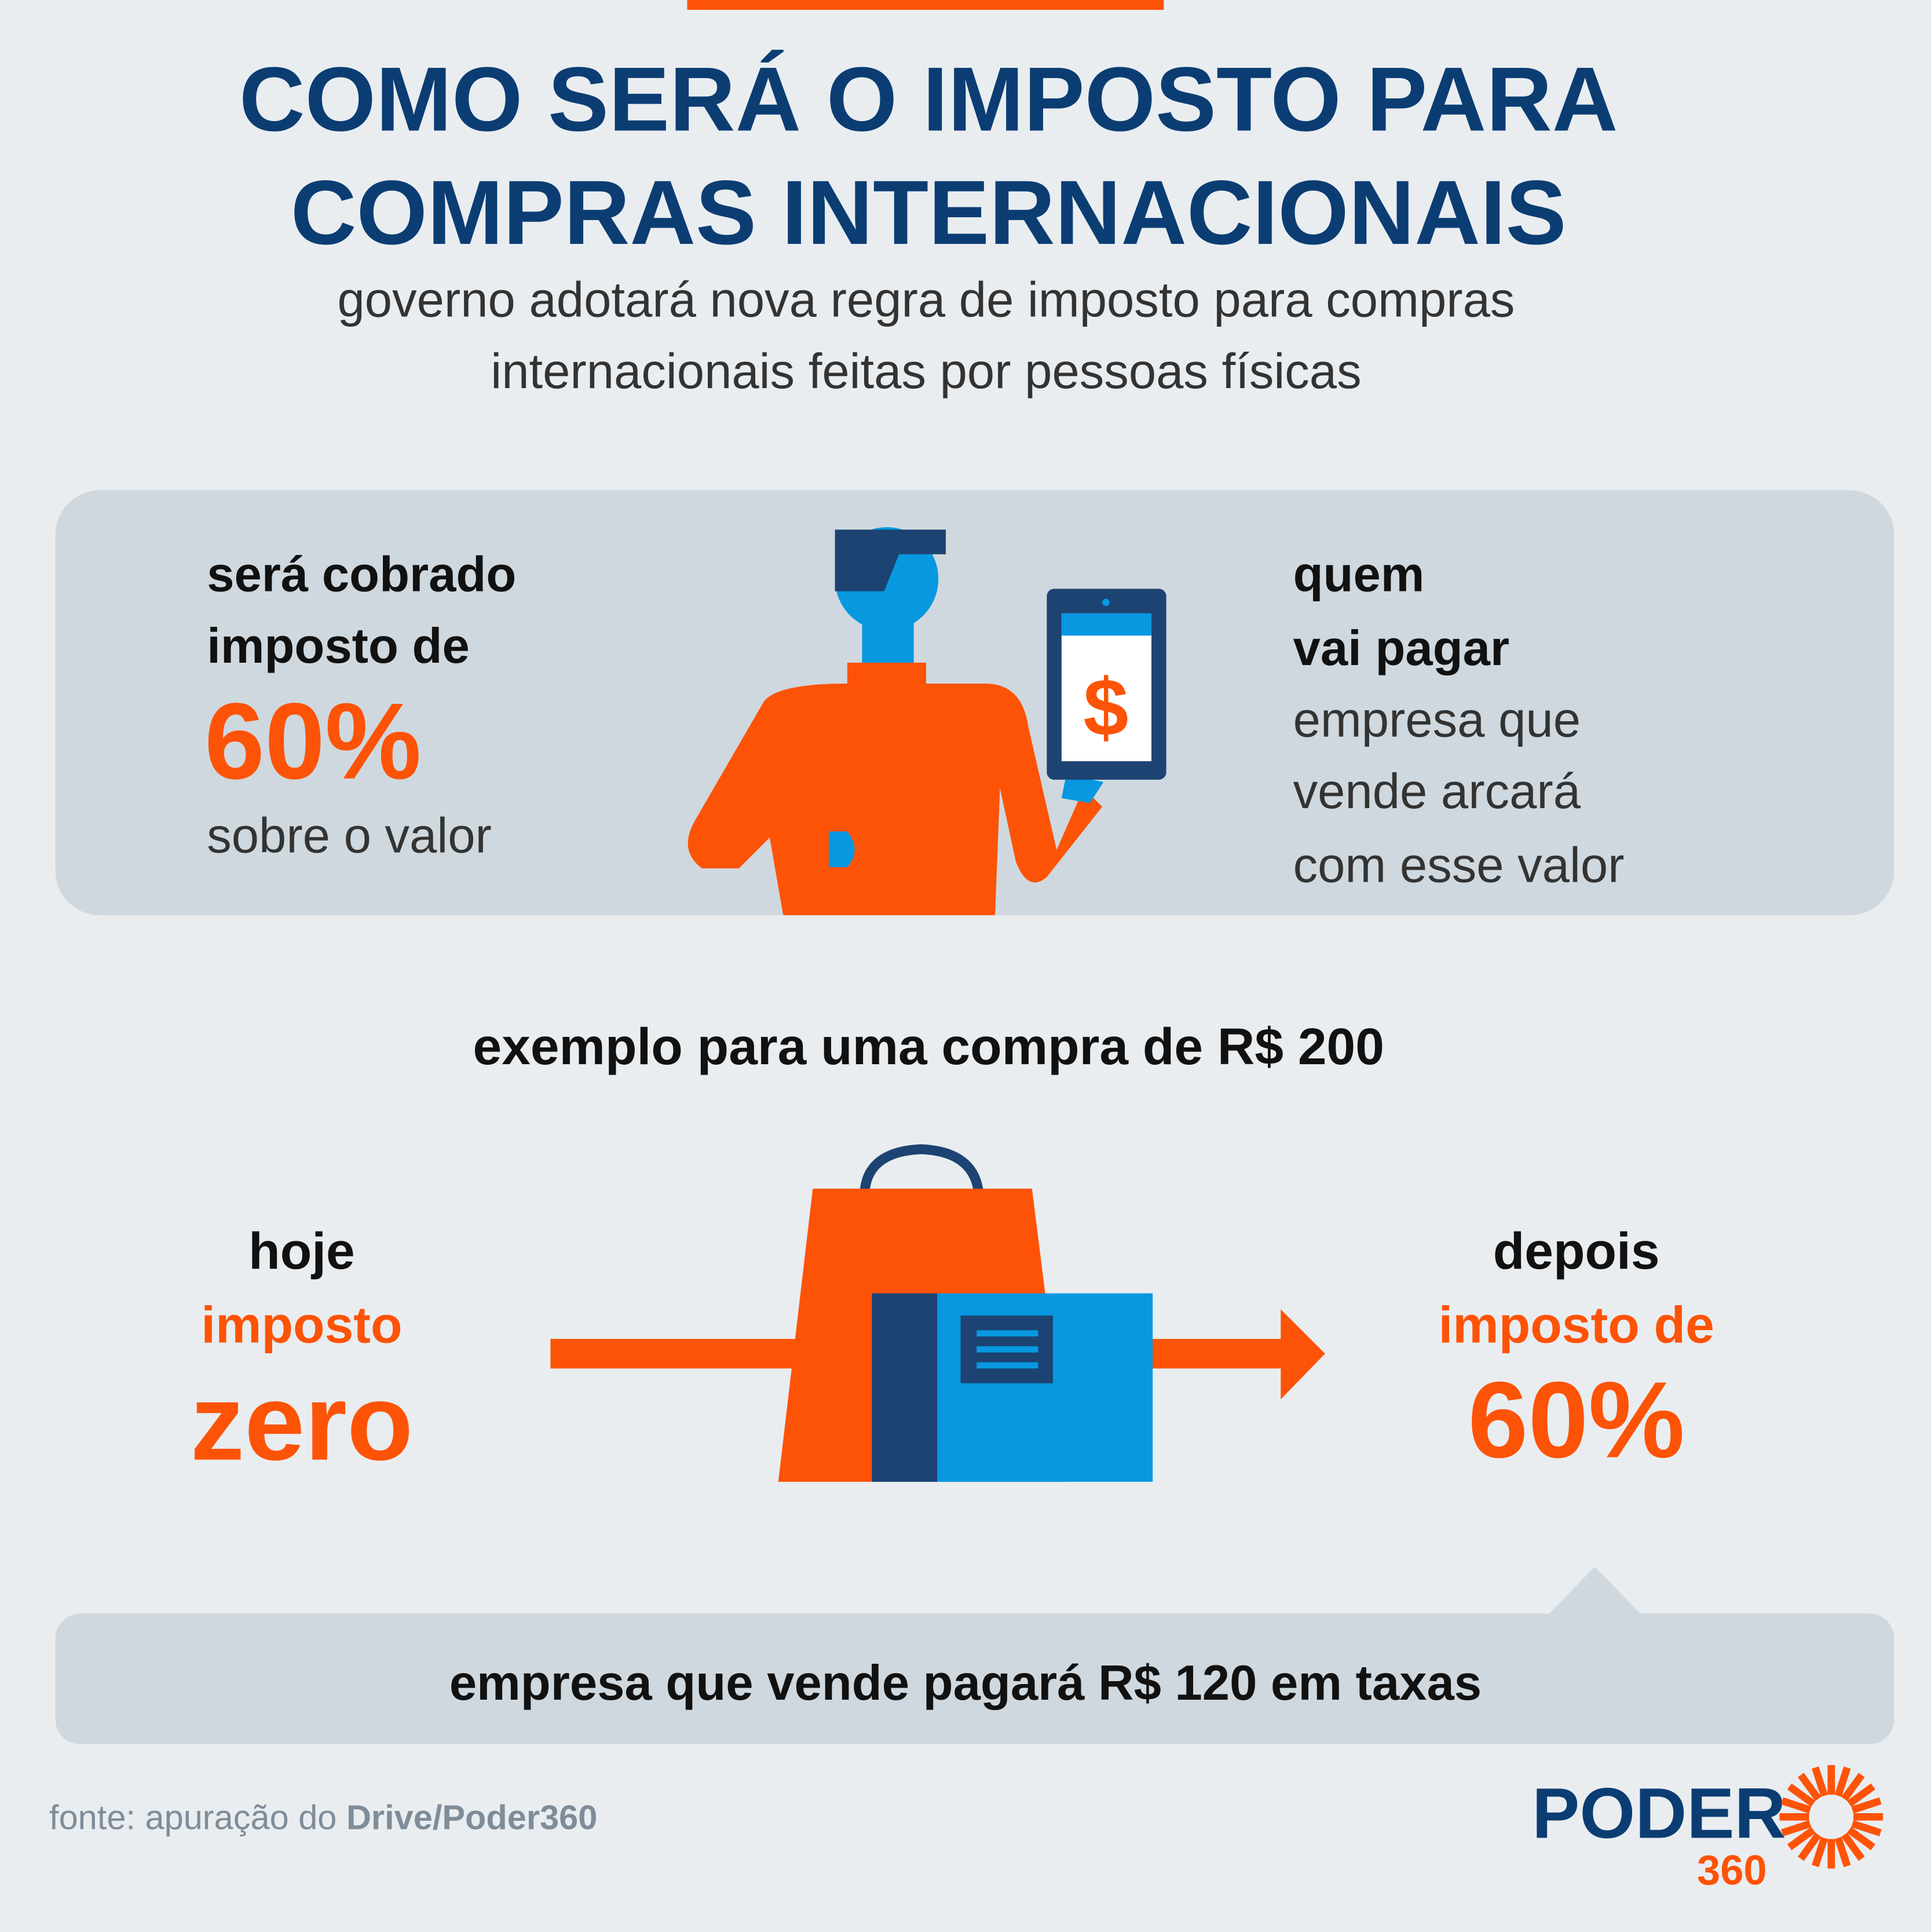  Describe the element at coordinates (965, 1684) in the screenshot. I see `note: empresa que vende pagará R$ 120 em taxas` at that location.